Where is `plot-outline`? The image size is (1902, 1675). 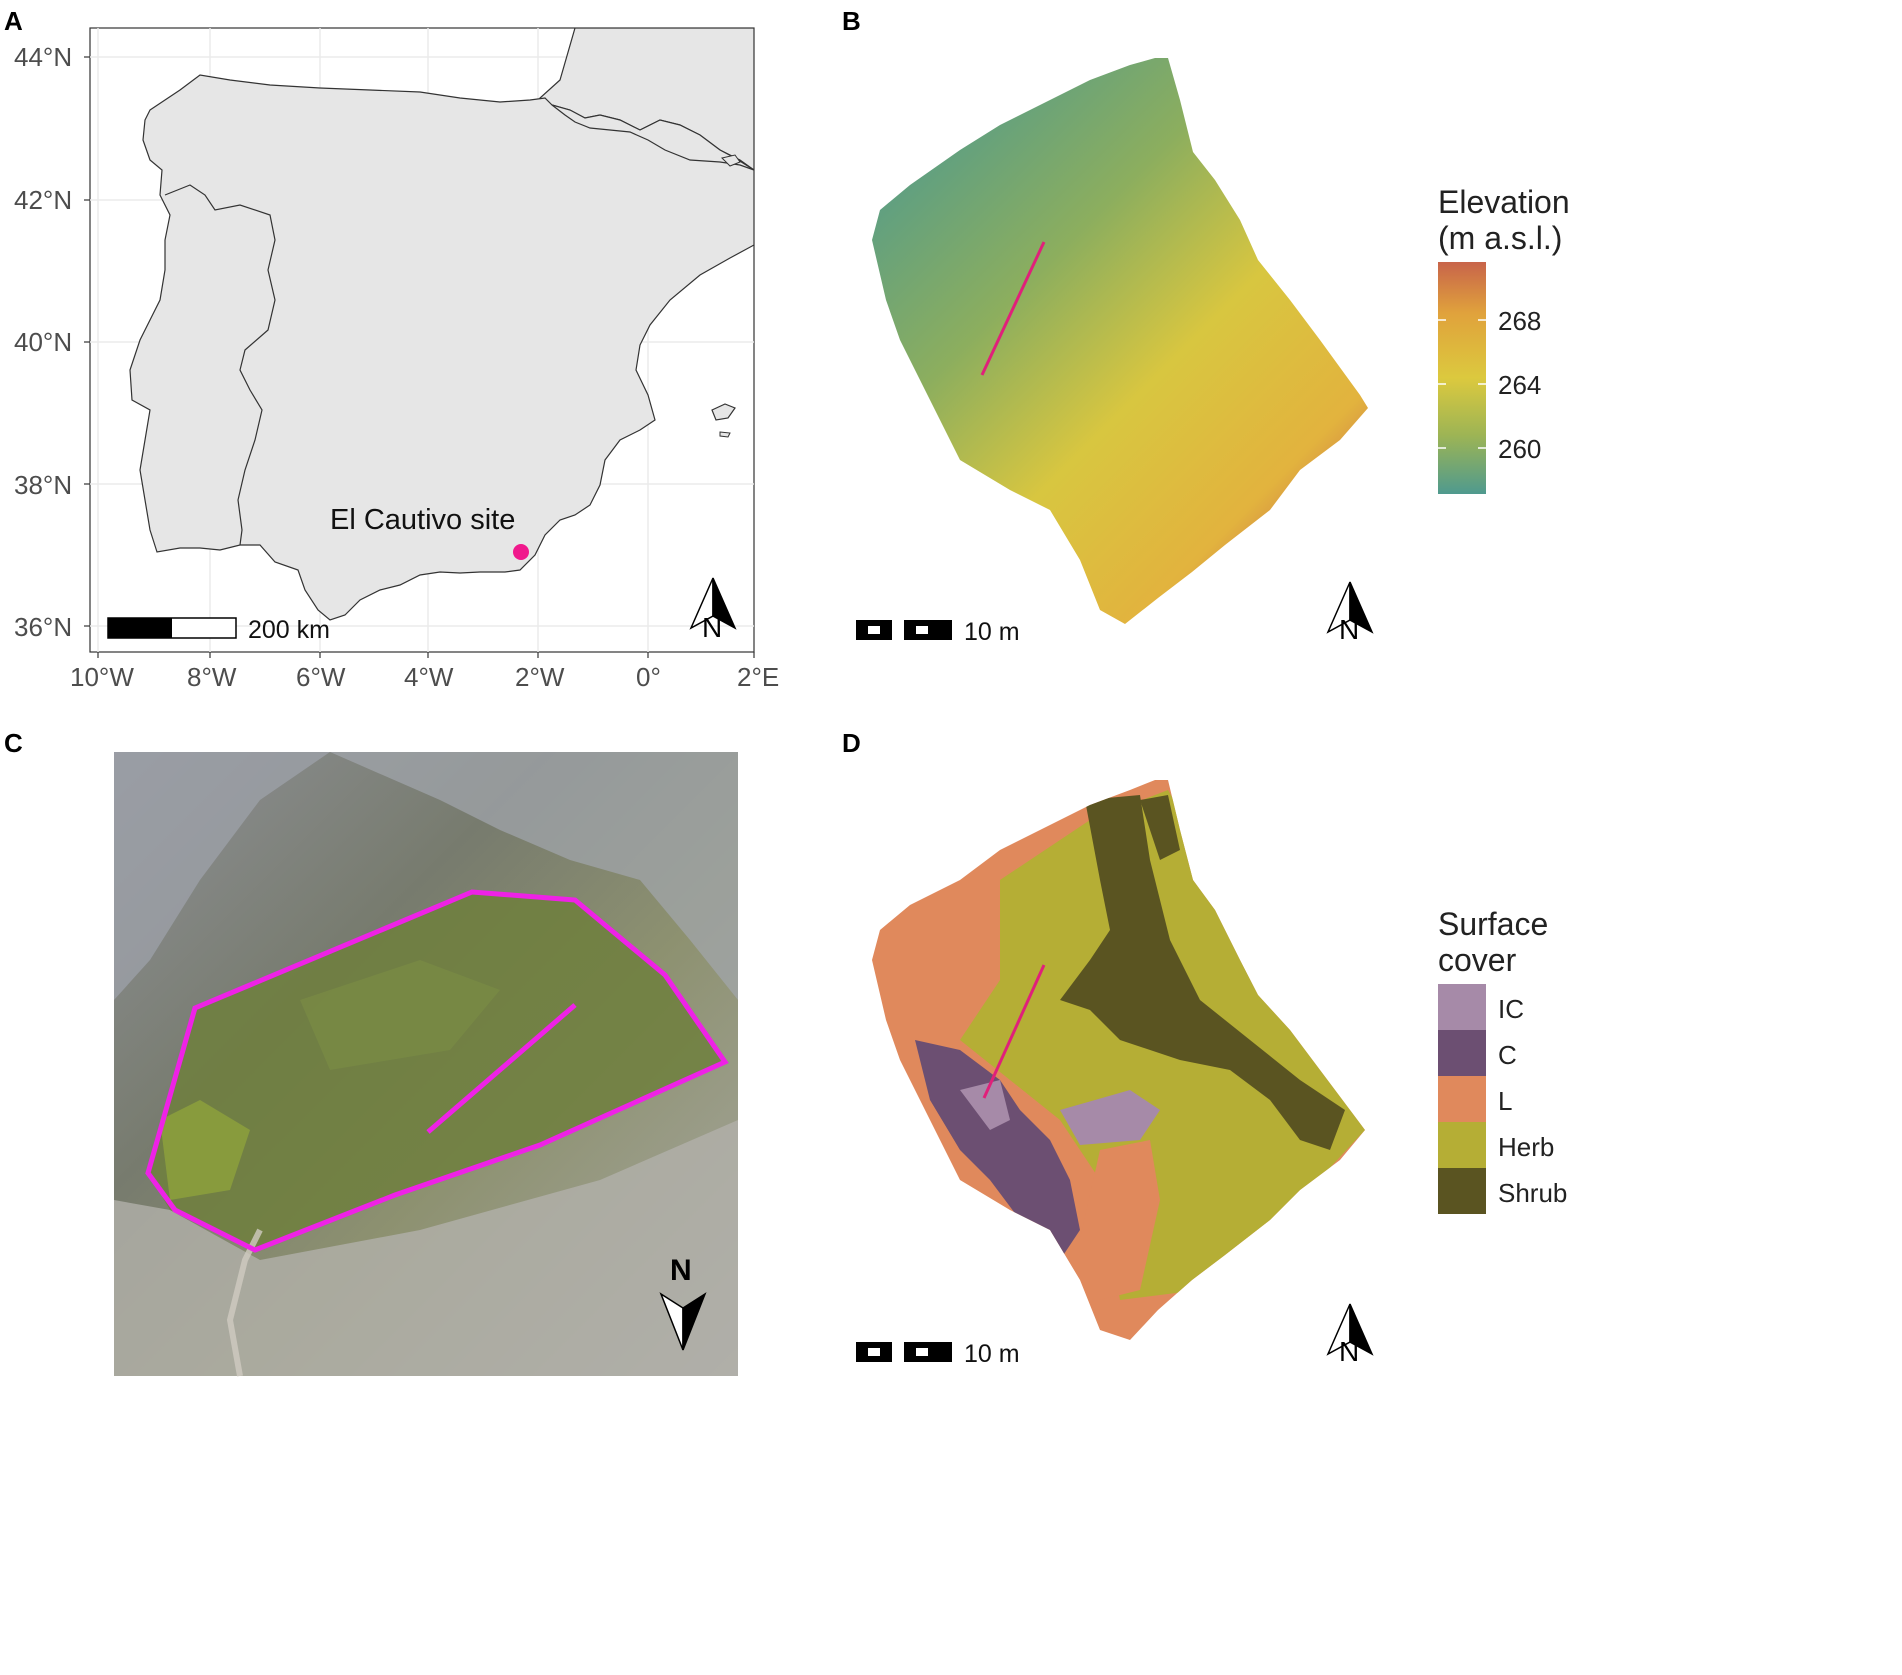 plot-outline is located at coordinates (437, 1071).